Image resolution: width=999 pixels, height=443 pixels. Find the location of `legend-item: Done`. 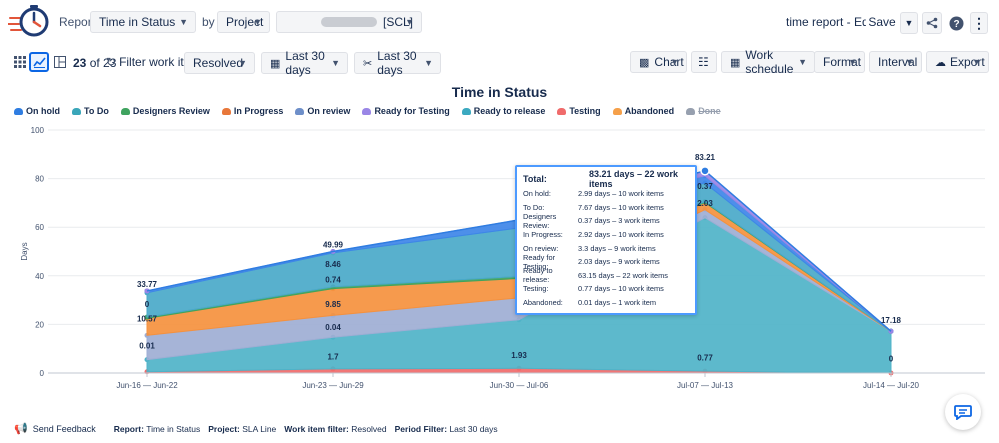

legend-item: Done is located at coordinates (703, 111).